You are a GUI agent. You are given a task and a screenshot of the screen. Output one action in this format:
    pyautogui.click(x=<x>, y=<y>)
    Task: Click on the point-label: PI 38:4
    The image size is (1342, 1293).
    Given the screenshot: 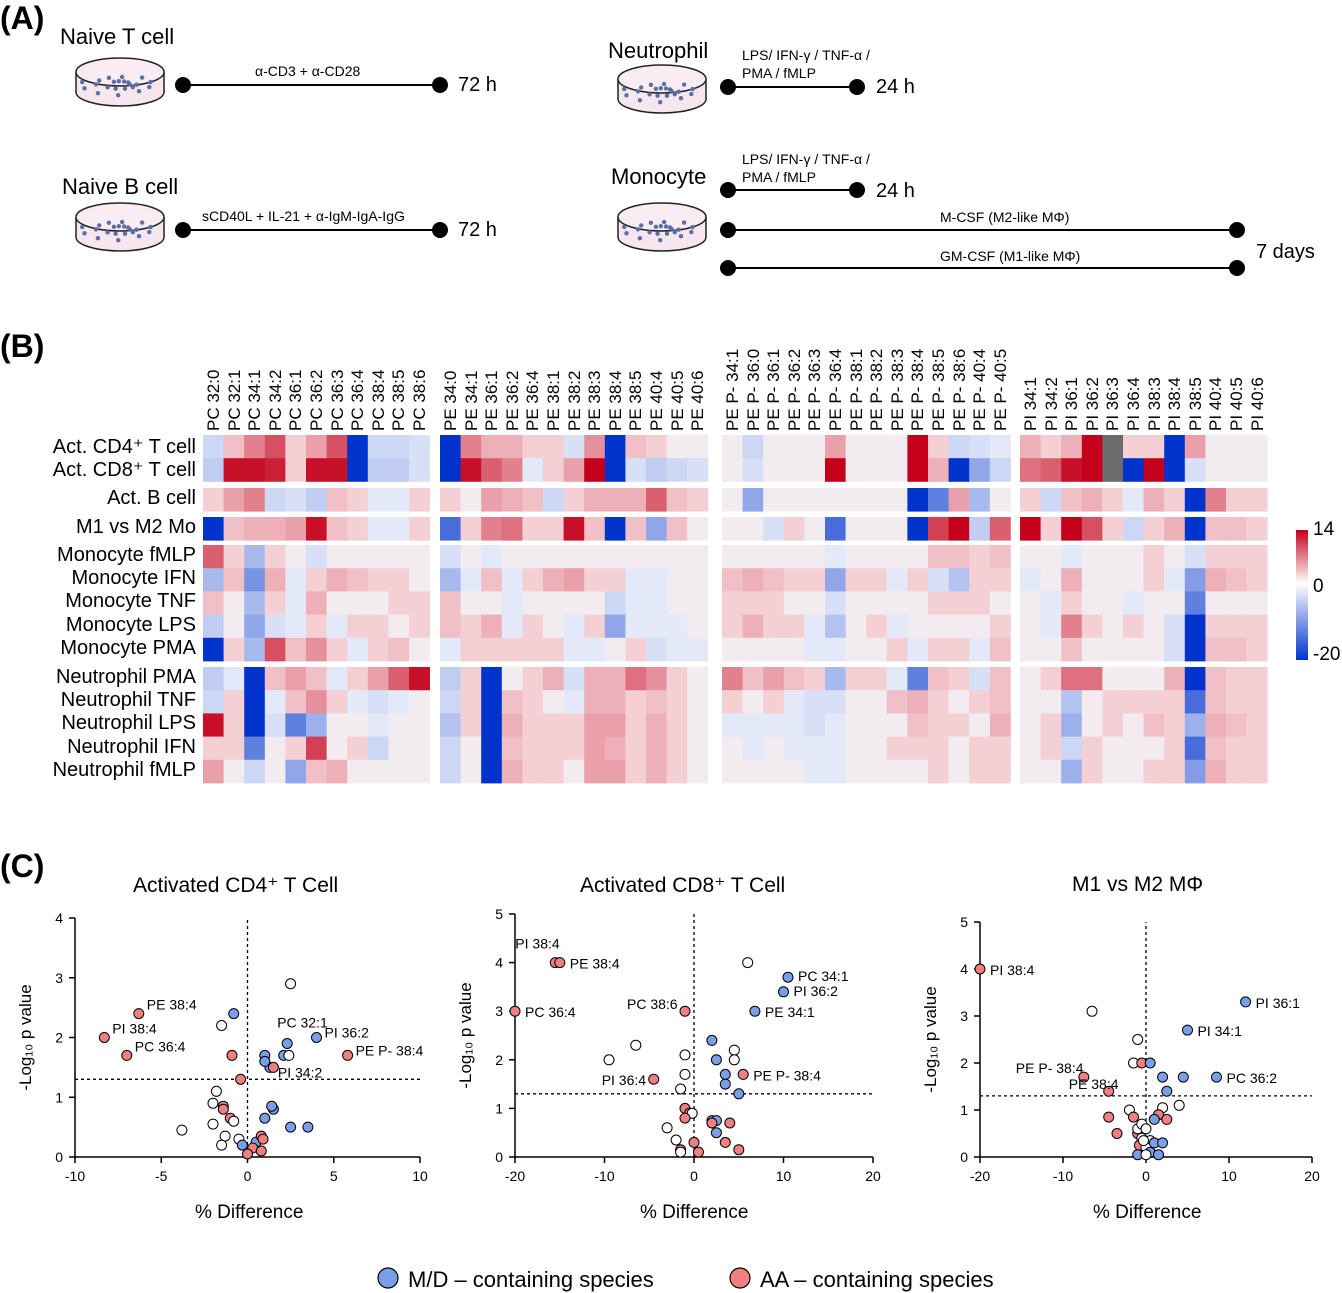 What is the action you would take?
    pyautogui.click(x=537, y=944)
    